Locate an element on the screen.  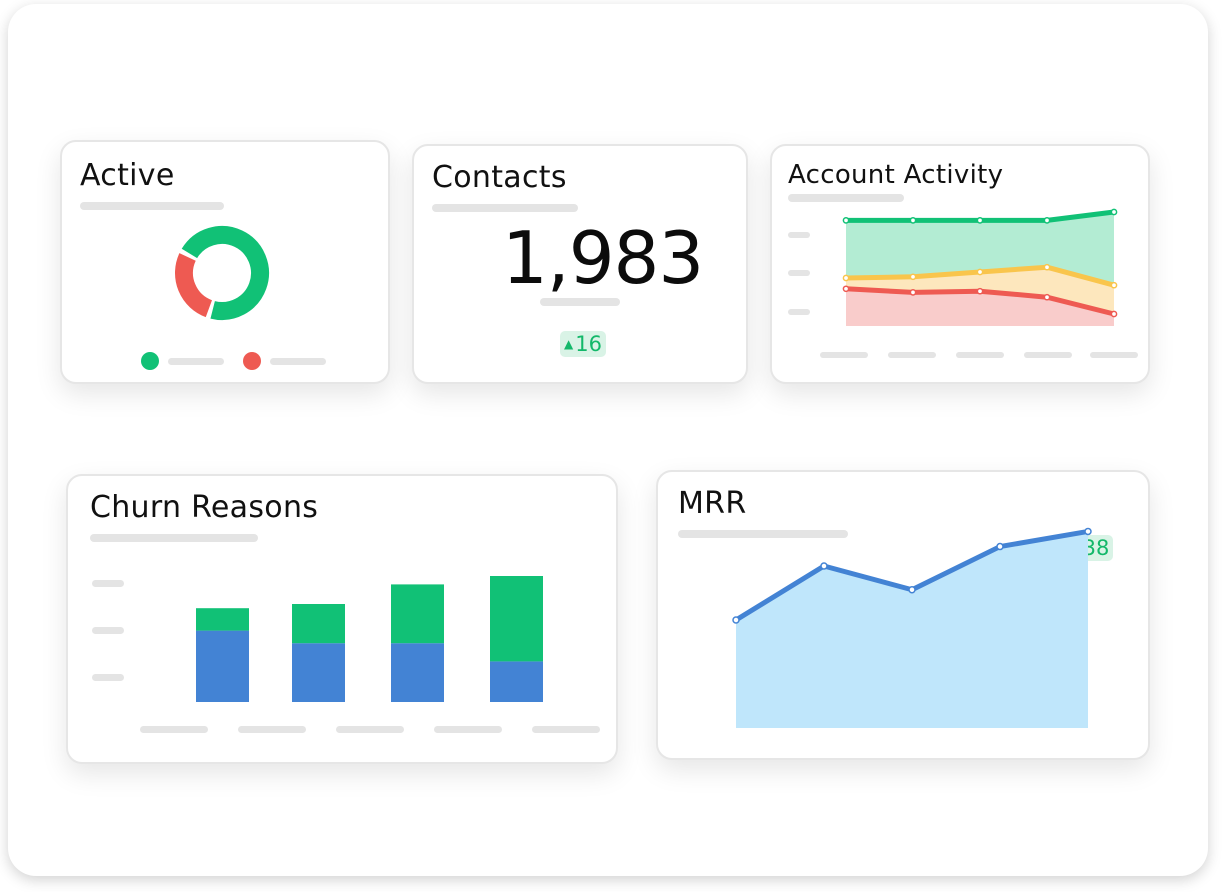
churn-reasons-chart is located at coordinates (346, 654).